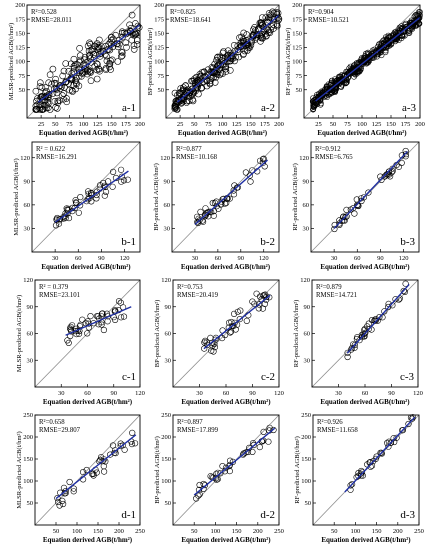 The image size is (427, 550). I want to click on y-tick-label: 50, so click(299, 90).